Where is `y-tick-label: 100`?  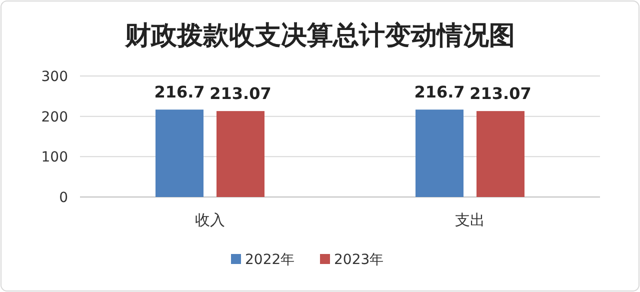
y-tick-label: 100 is located at coordinates (54, 158).